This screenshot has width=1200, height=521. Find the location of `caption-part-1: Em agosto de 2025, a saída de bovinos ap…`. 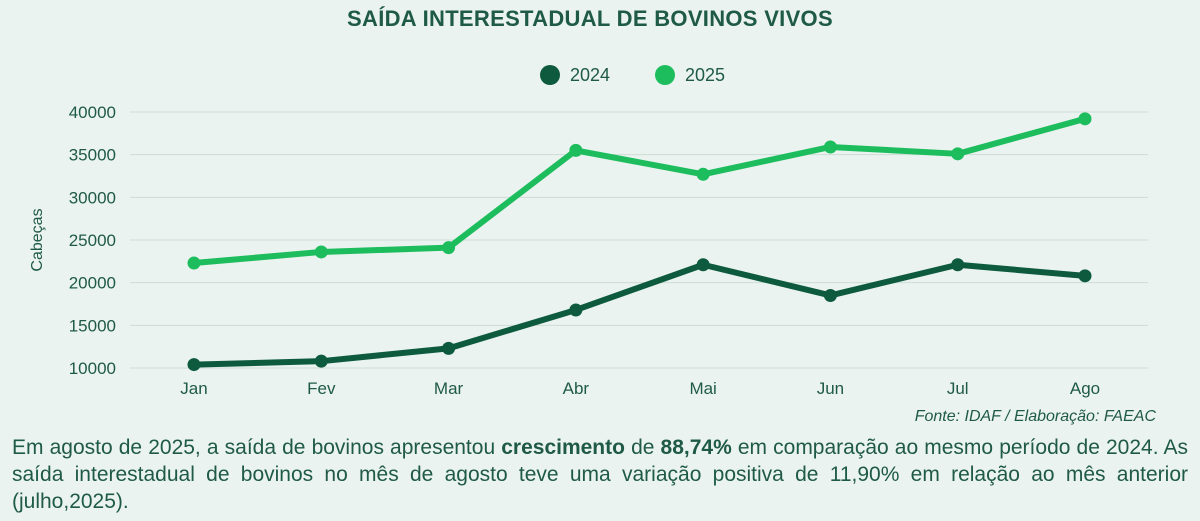

caption-part-1: Em agosto de 2025, a saída de bovinos ap… is located at coordinates (257, 447).